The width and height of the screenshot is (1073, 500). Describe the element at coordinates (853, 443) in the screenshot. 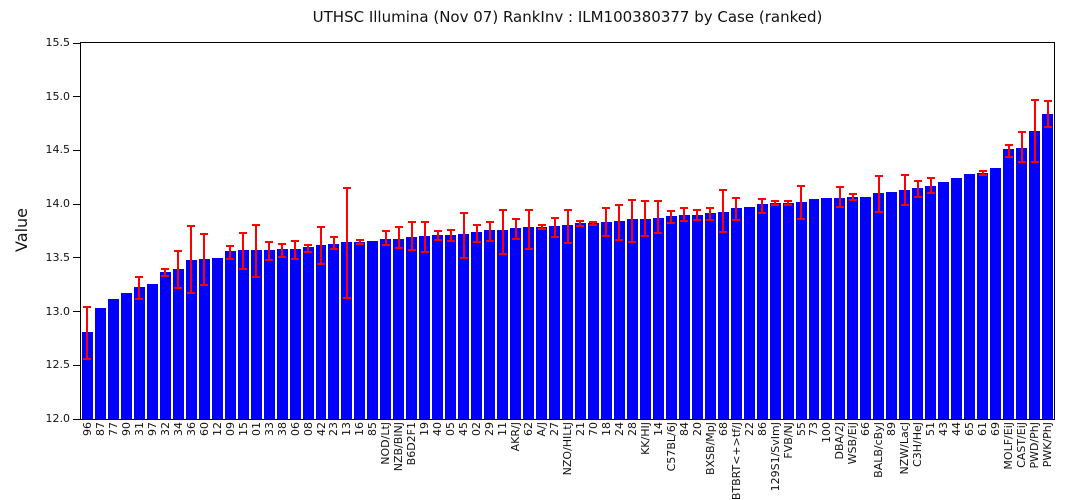

I see `x-tick-label: WSB/EiJ` at that location.